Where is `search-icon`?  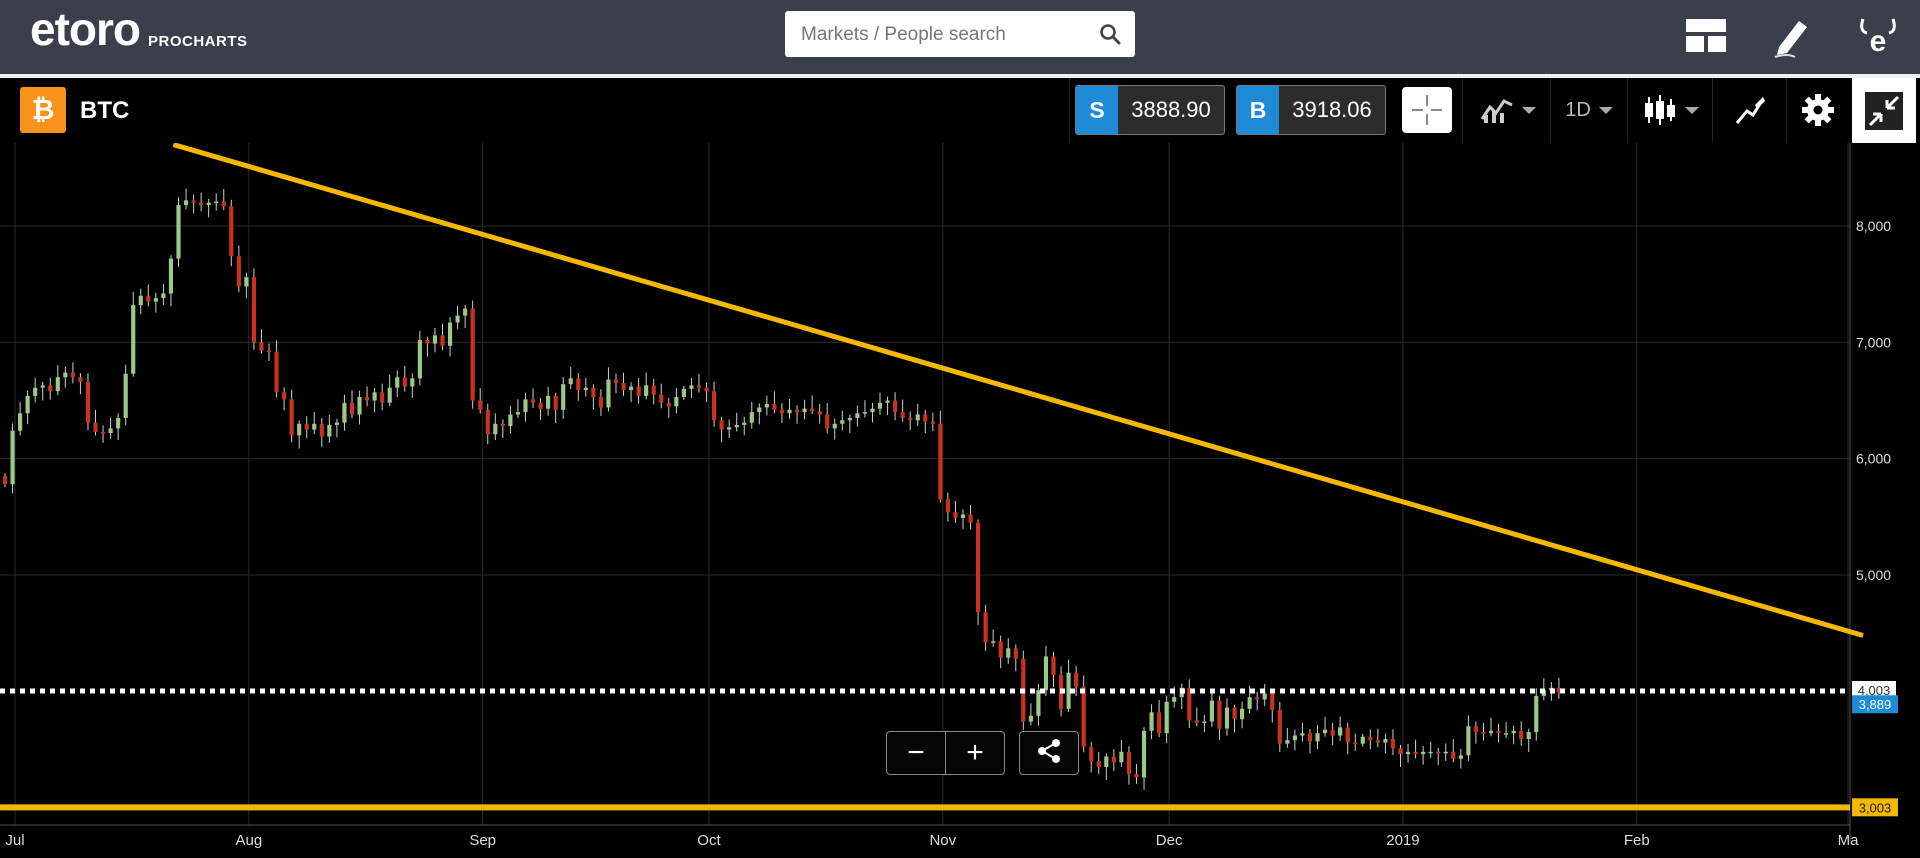
search-icon is located at coordinates (1110, 34).